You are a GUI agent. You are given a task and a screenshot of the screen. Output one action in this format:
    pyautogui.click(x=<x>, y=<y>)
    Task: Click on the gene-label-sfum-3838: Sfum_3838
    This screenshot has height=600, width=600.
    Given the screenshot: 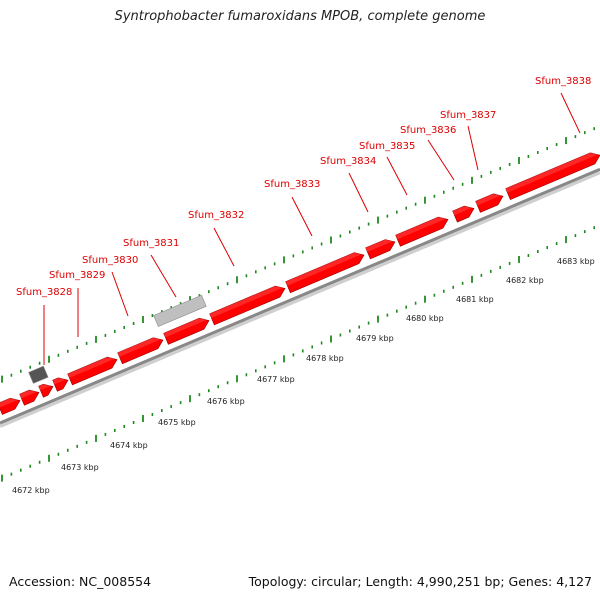 What is the action you would take?
    pyautogui.click(x=563, y=105)
    